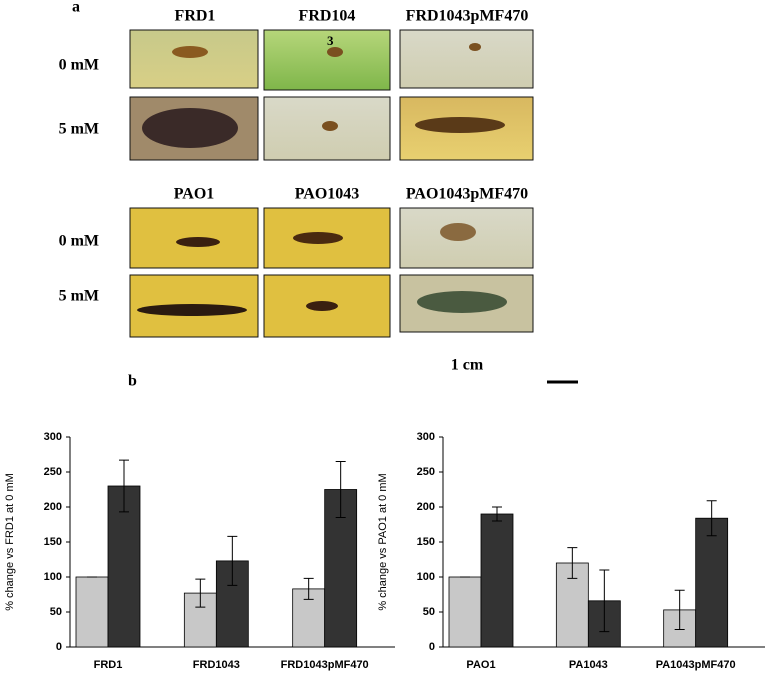  What do you see at coordinates (216, 665) in the screenshot?
I see `x-tick-label: FRD1043` at bounding box center [216, 665].